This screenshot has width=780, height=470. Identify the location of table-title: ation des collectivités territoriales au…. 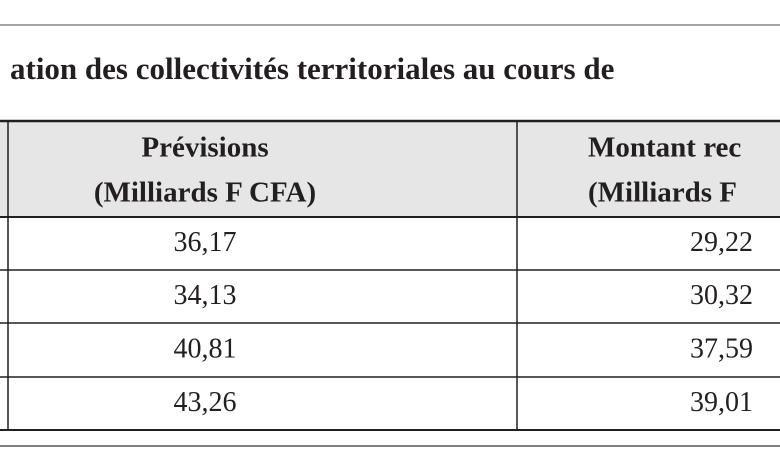
(312, 68).